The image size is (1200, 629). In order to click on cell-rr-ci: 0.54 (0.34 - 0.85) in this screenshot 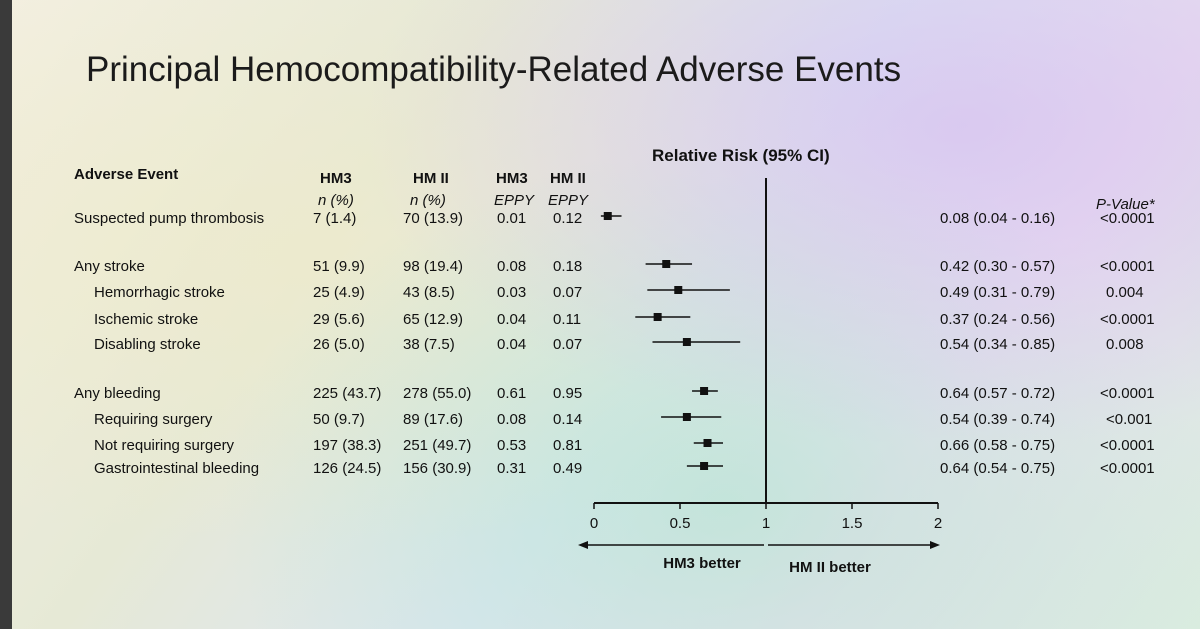, I will do `click(998, 344)`.